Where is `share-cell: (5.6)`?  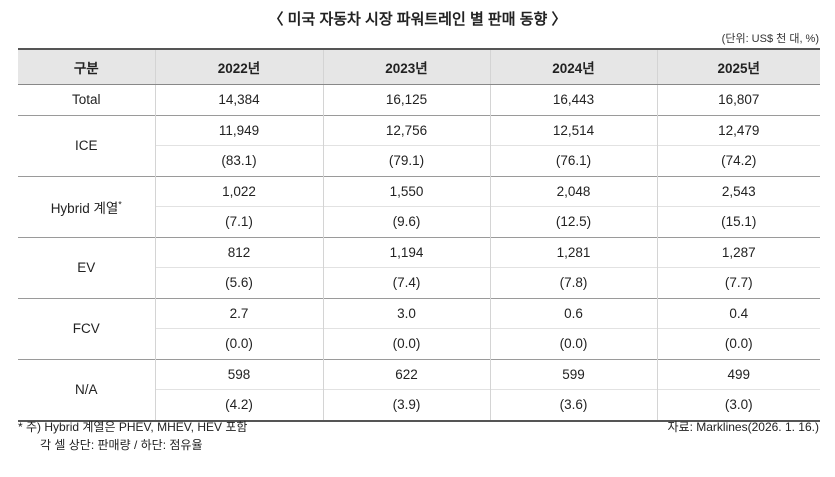
share-cell: (5.6) is located at coordinates (238, 282).